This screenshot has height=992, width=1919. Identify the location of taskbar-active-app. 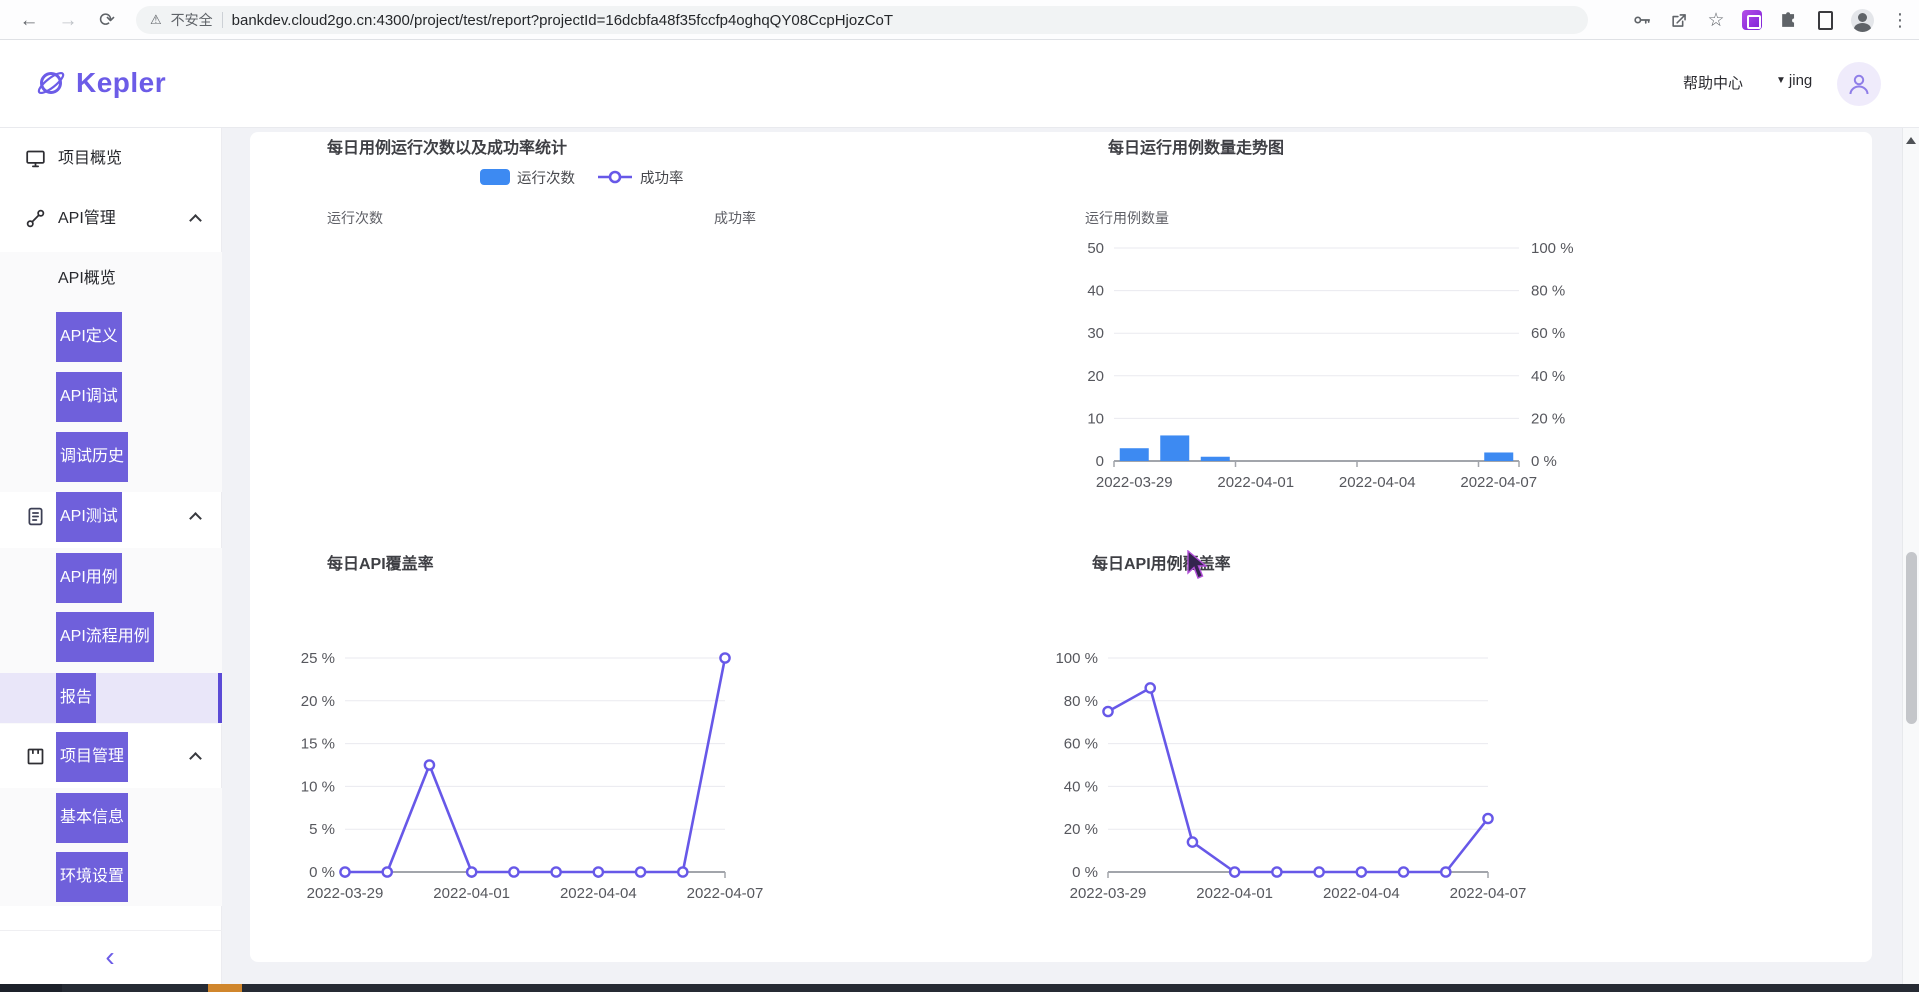
(225, 988).